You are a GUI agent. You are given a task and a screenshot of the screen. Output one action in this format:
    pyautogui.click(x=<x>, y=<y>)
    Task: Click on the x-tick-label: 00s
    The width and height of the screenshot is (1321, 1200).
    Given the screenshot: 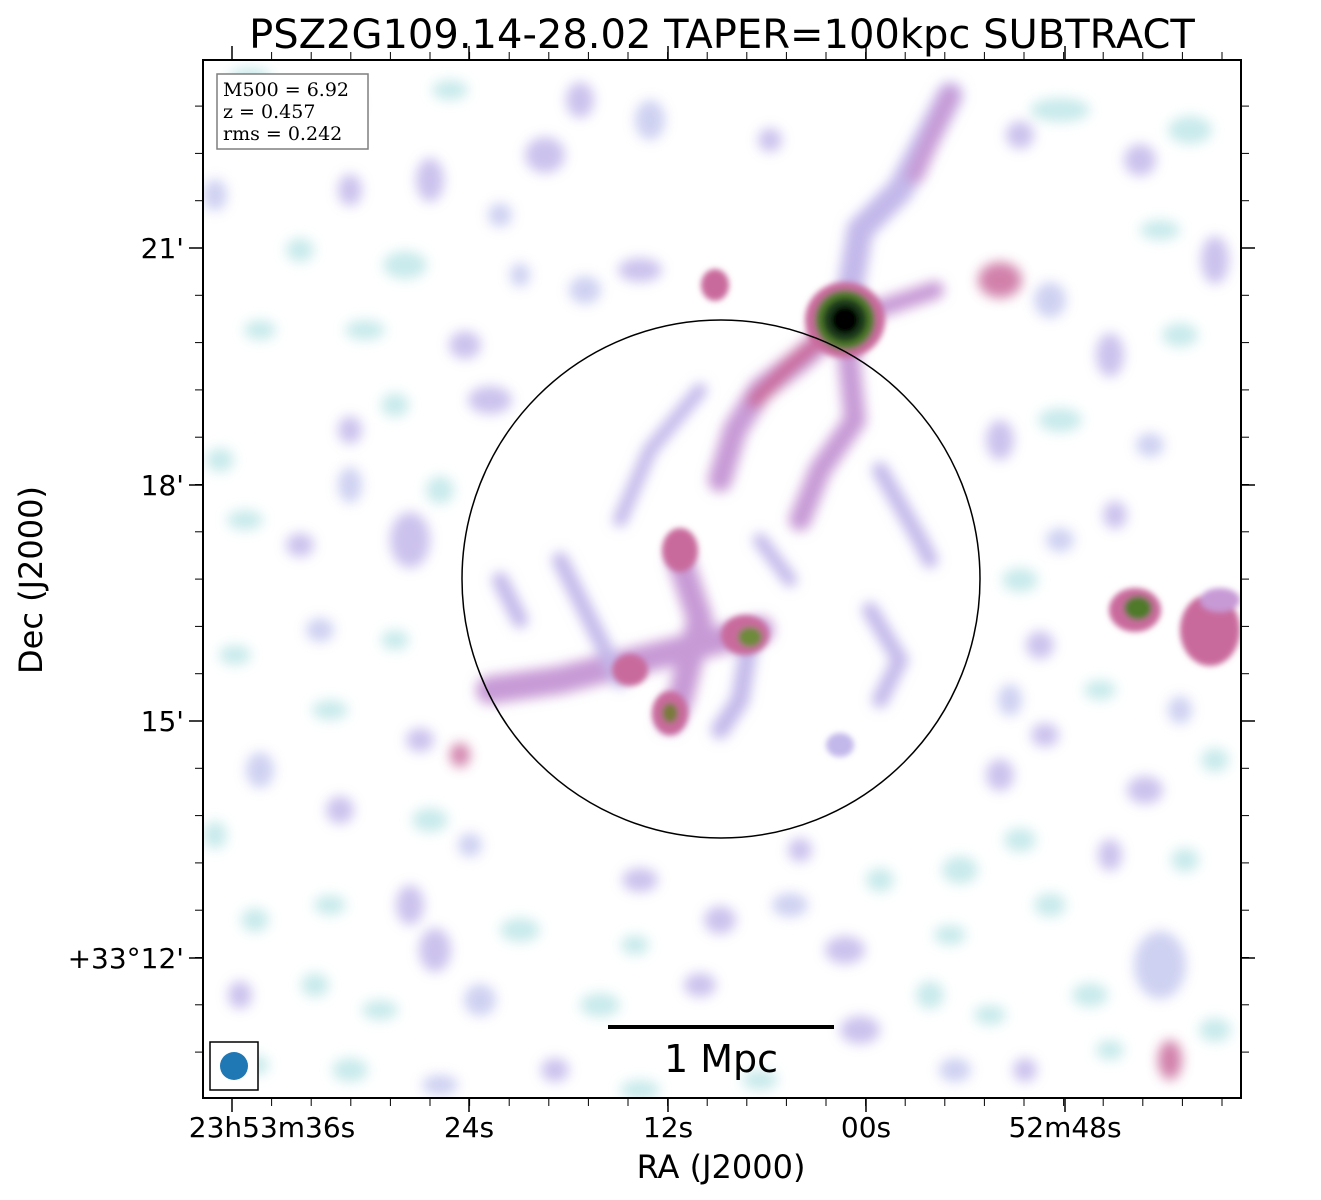 What is the action you would take?
    pyautogui.click(x=866, y=1127)
    